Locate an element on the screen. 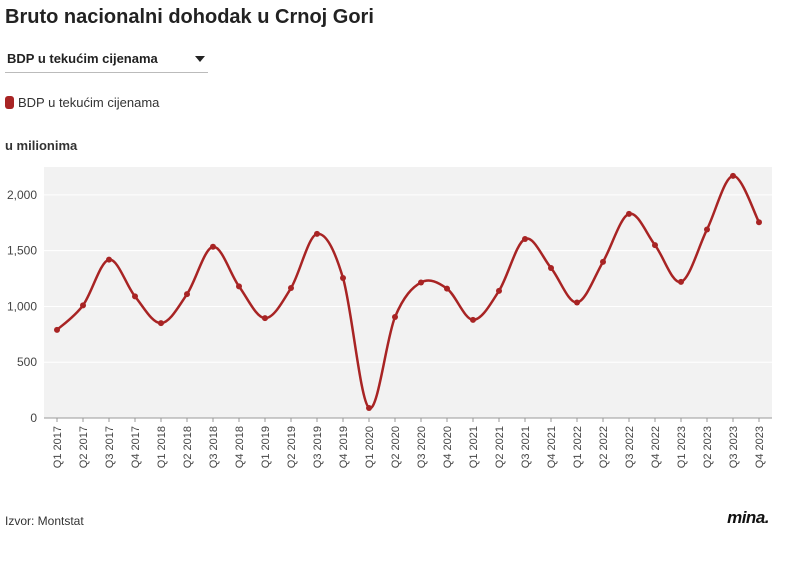  x-tick-label: Q4 2018 is located at coordinates (240, 447).